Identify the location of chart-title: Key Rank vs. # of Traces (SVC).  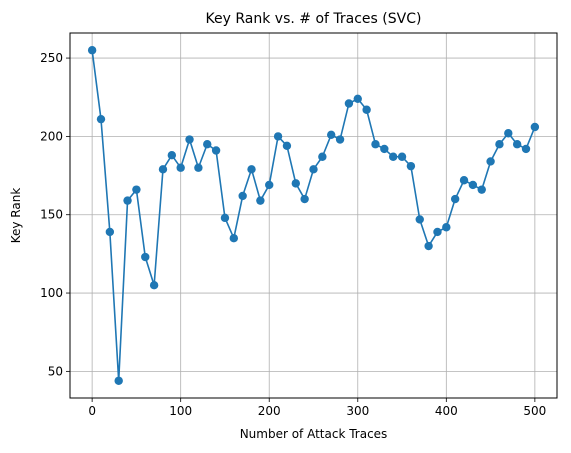
(314, 19).